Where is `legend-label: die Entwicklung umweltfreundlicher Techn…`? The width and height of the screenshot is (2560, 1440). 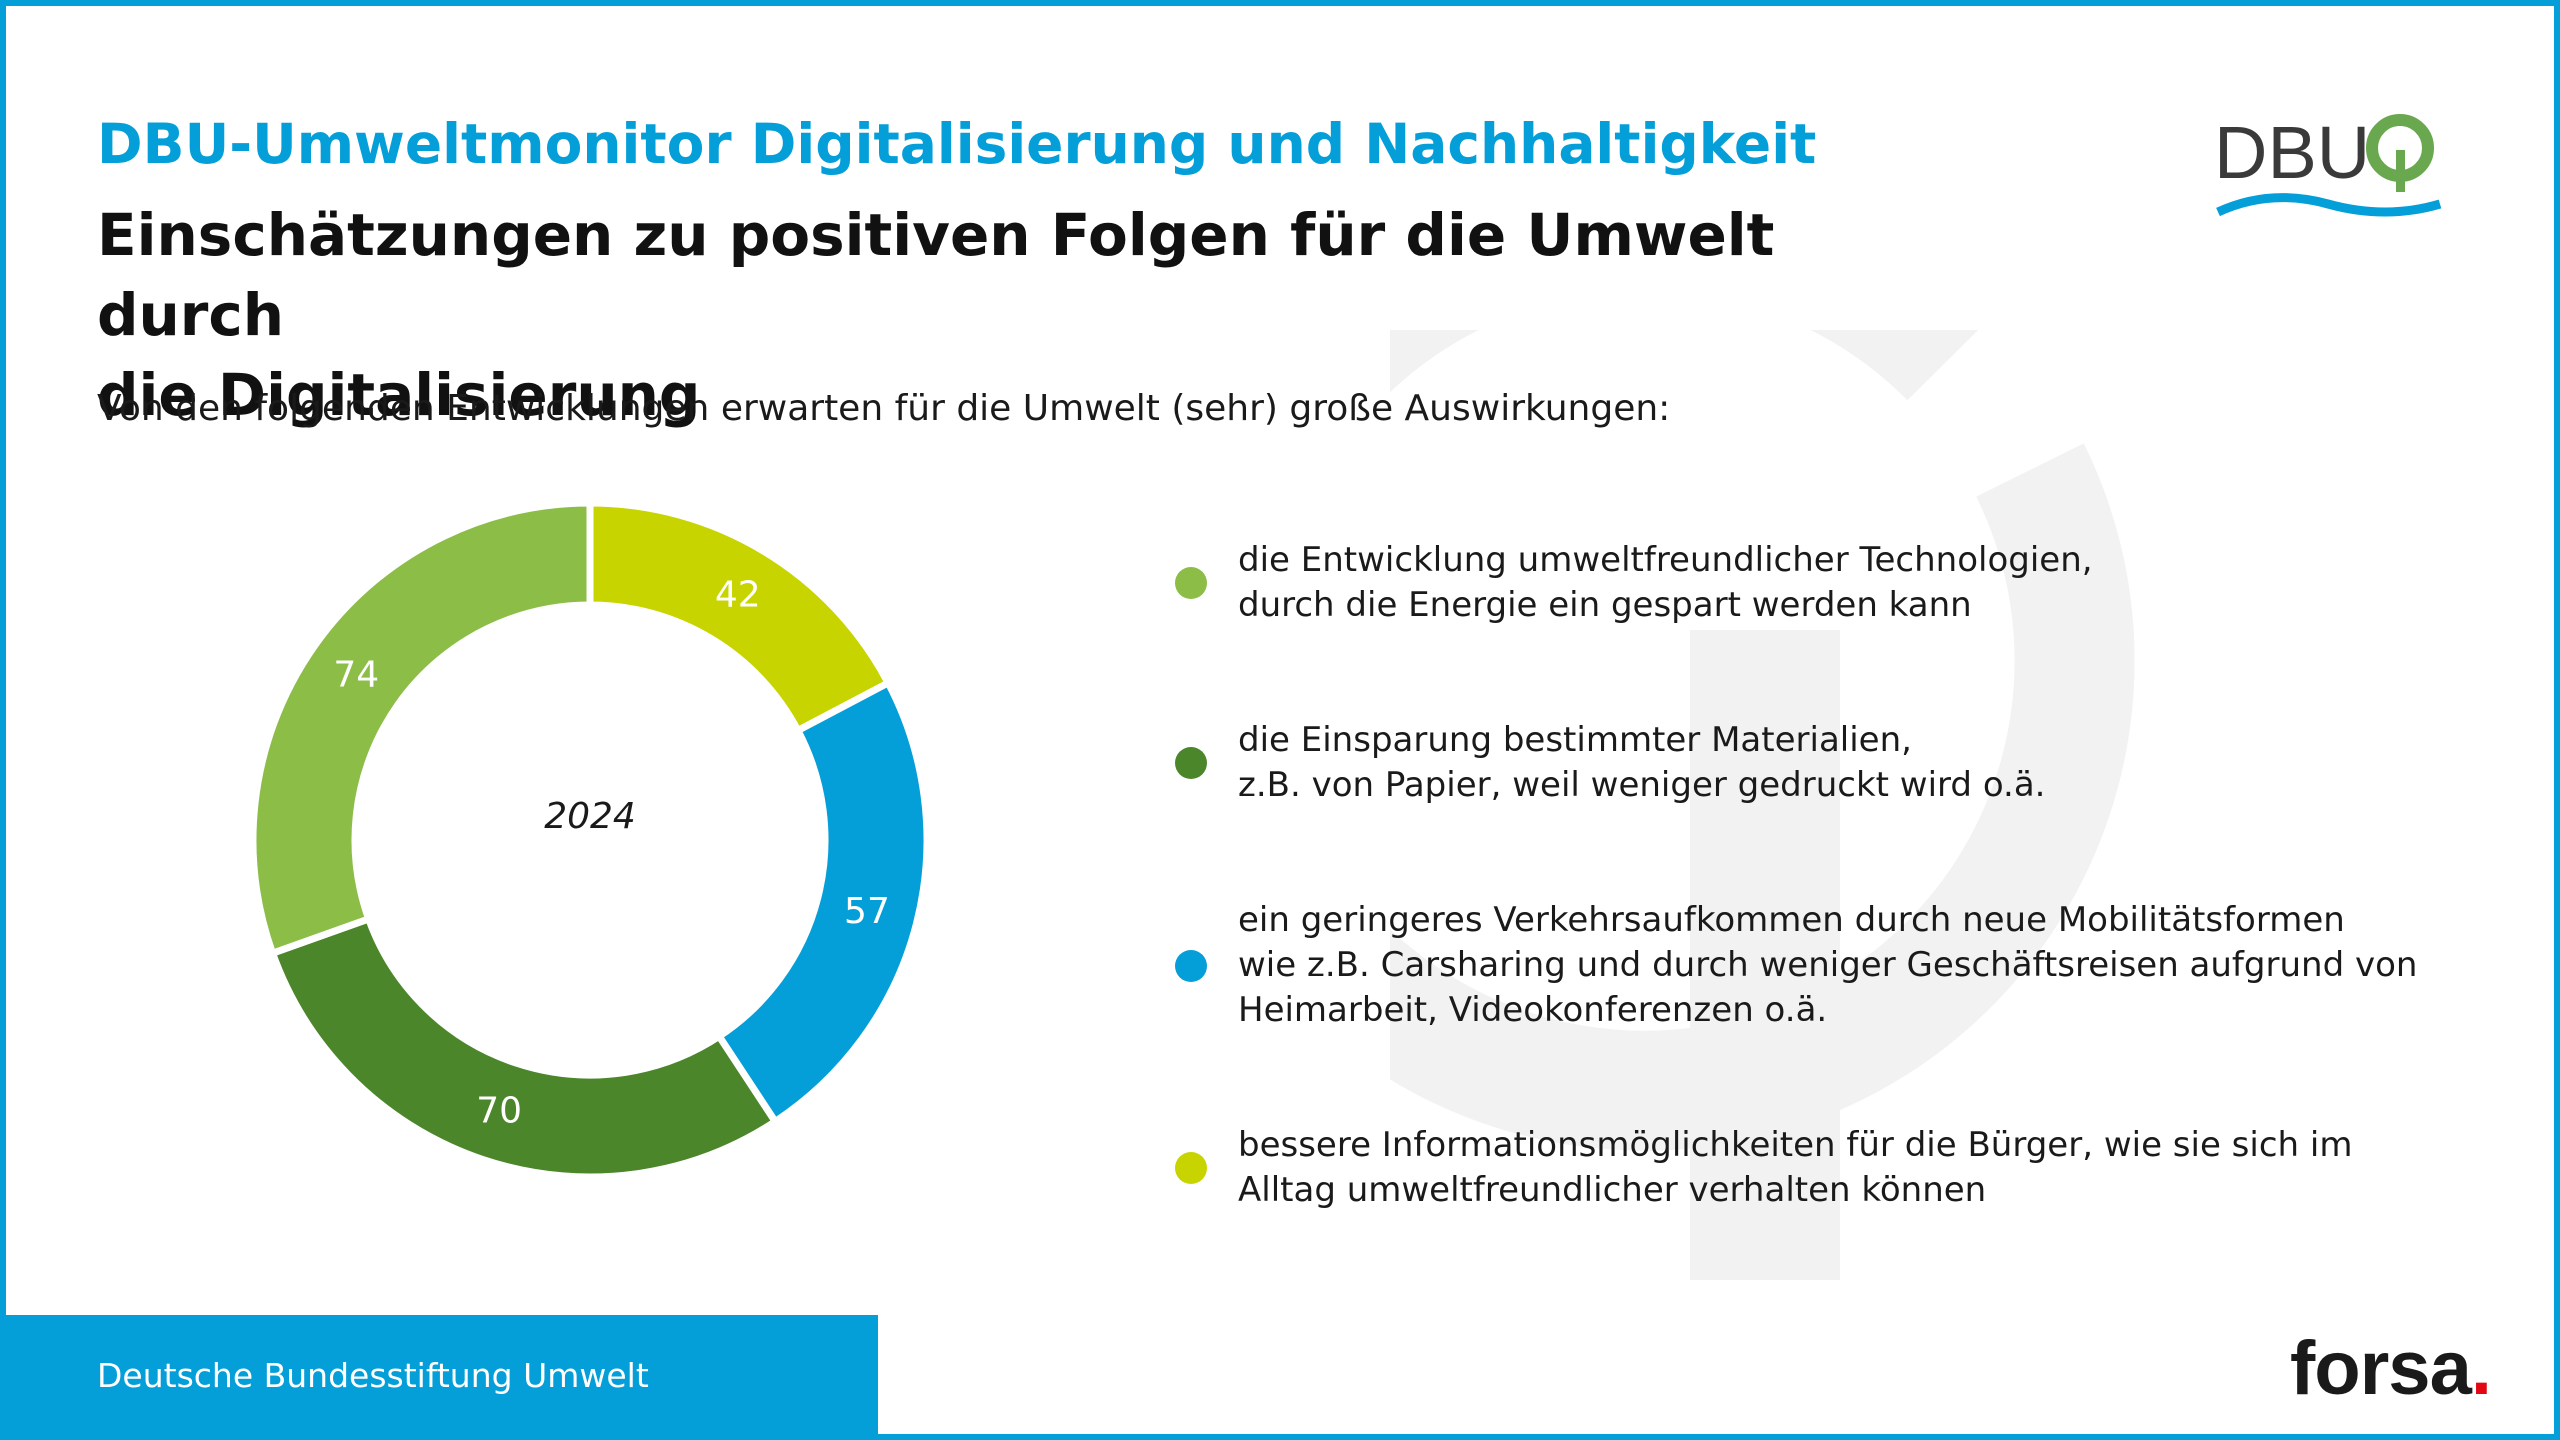 legend-label: die Entwicklung umweltfreundlicher Techn… is located at coordinates (1665, 582).